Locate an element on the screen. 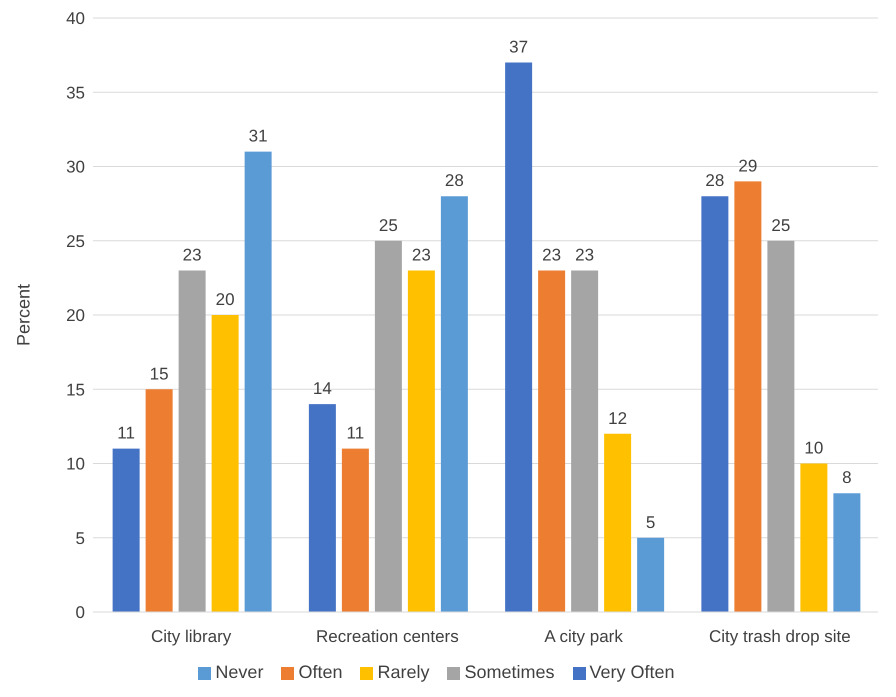 The height and width of the screenshot is (697, 896). data-label: 12 is located at coordinates (618, 418).